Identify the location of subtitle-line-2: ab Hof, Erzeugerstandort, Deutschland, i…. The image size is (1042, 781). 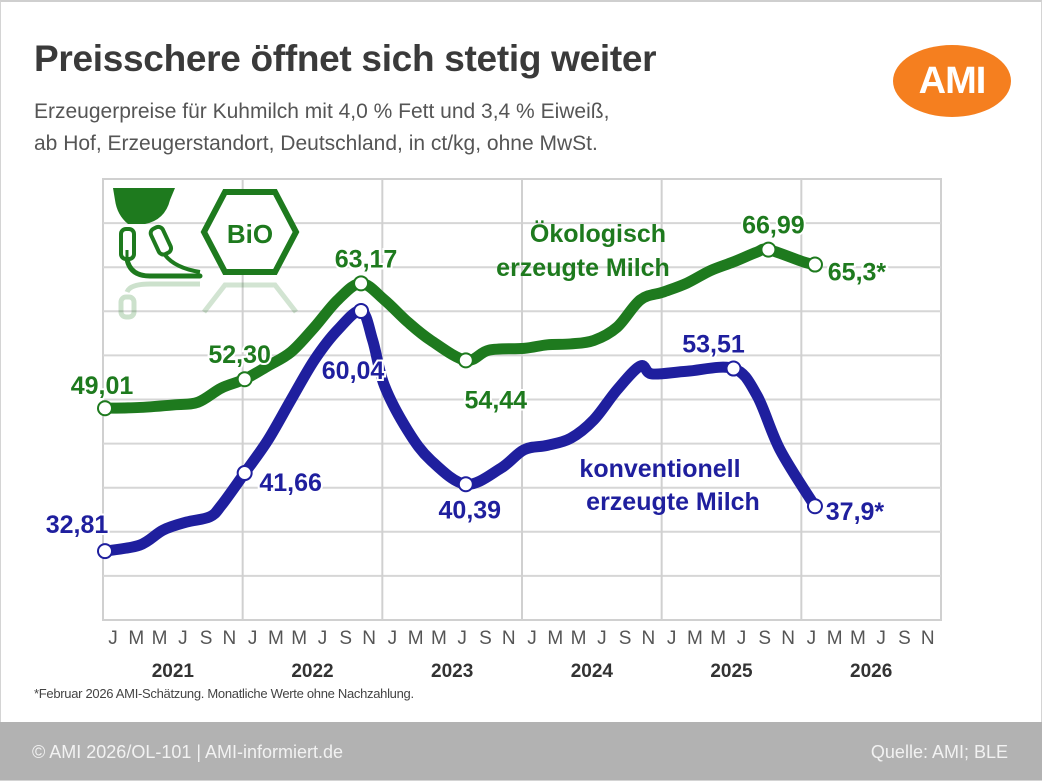
(316, 143).